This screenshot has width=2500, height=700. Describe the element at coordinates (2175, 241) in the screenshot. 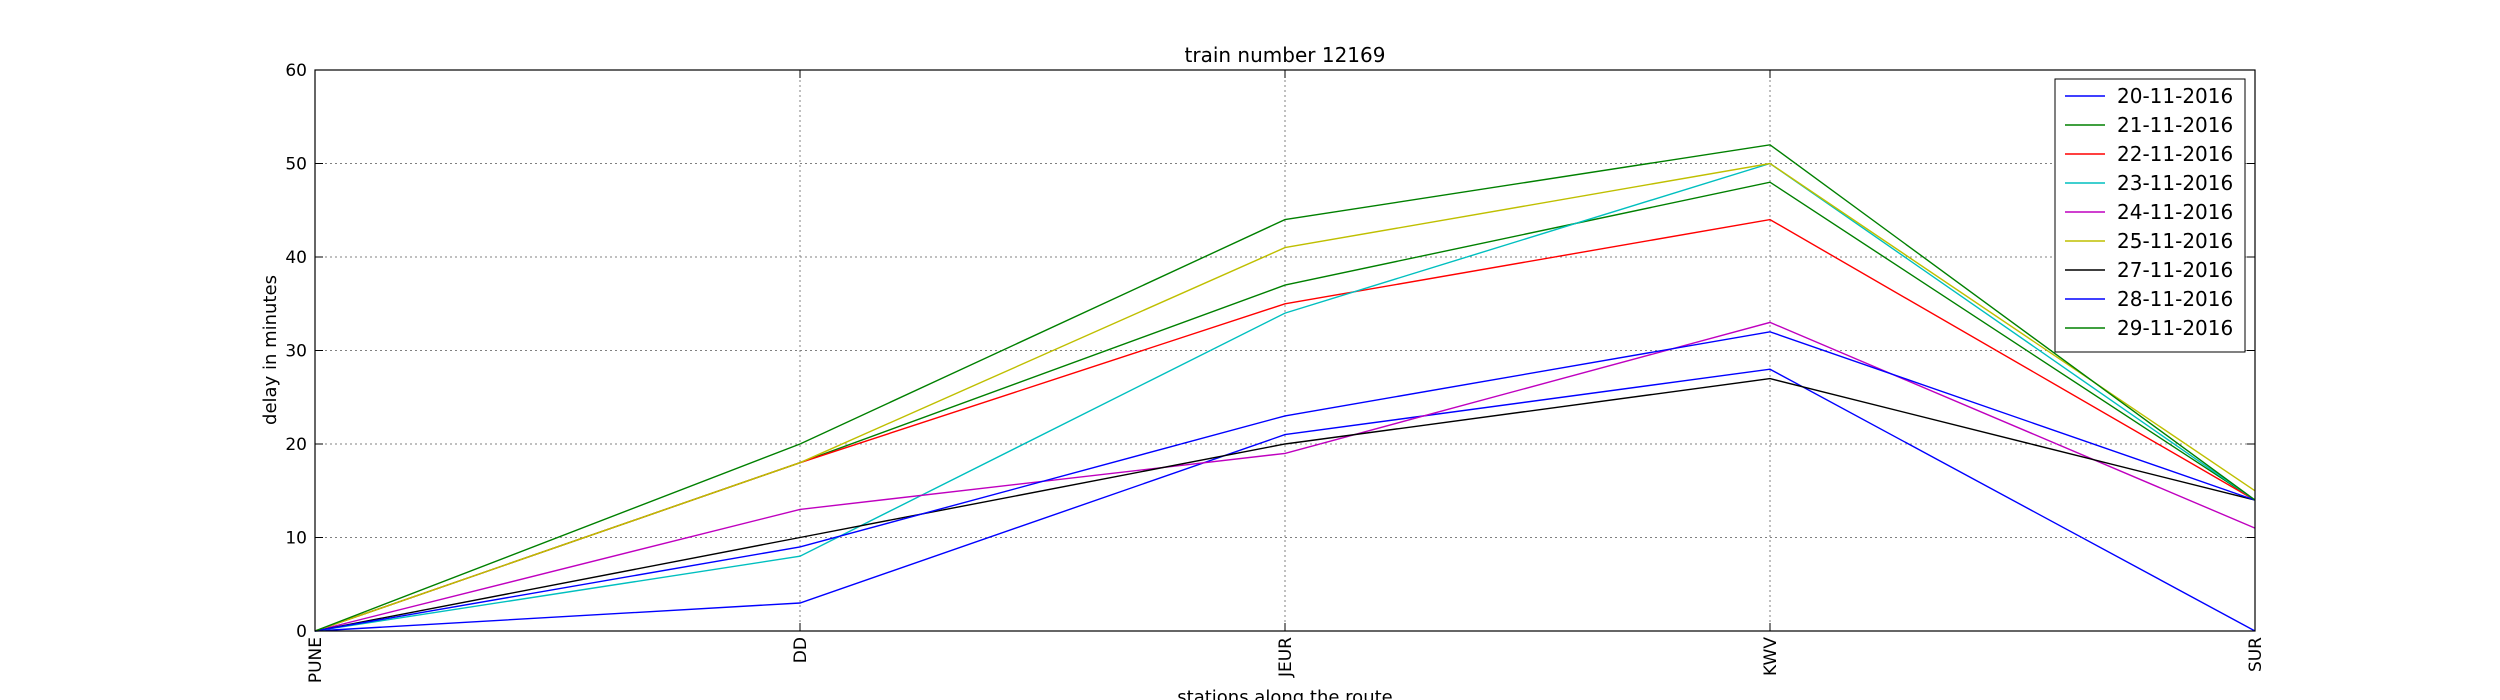

I see `legend-entry: 25-11-2016` at that location.